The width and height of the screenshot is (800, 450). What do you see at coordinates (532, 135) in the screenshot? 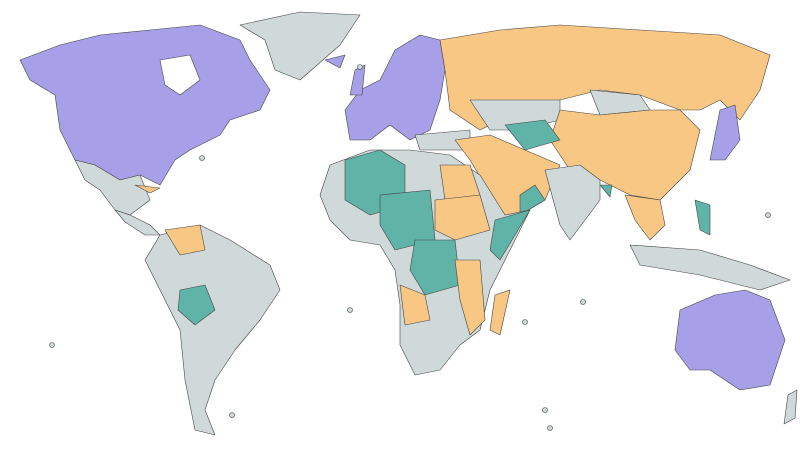
I see `central-asia` at bounding box center [532, 135].